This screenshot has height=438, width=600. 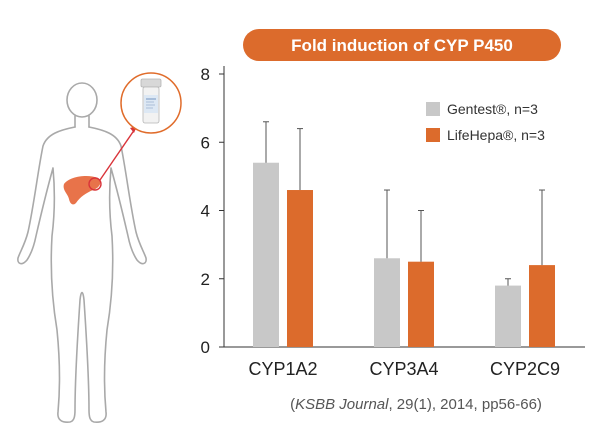 I want to click on legend-label-lifehepa: LifeHepa®, n=3, so click(x=496, y=135).